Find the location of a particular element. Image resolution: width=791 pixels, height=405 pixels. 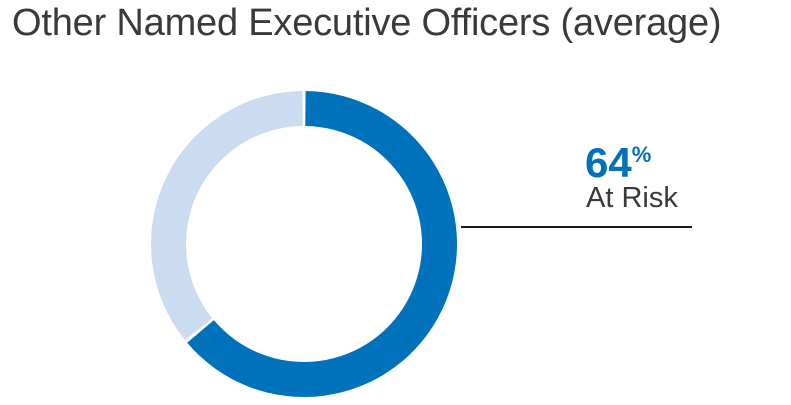

callout-value: 64% is located at coordinates (618, 163).